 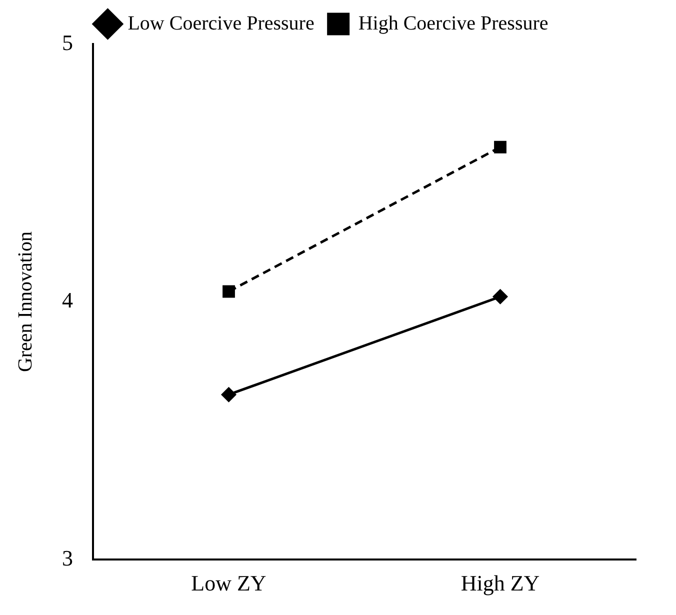 I want to click on x-tick-label: Low ZY, so click(x=228, y=583).